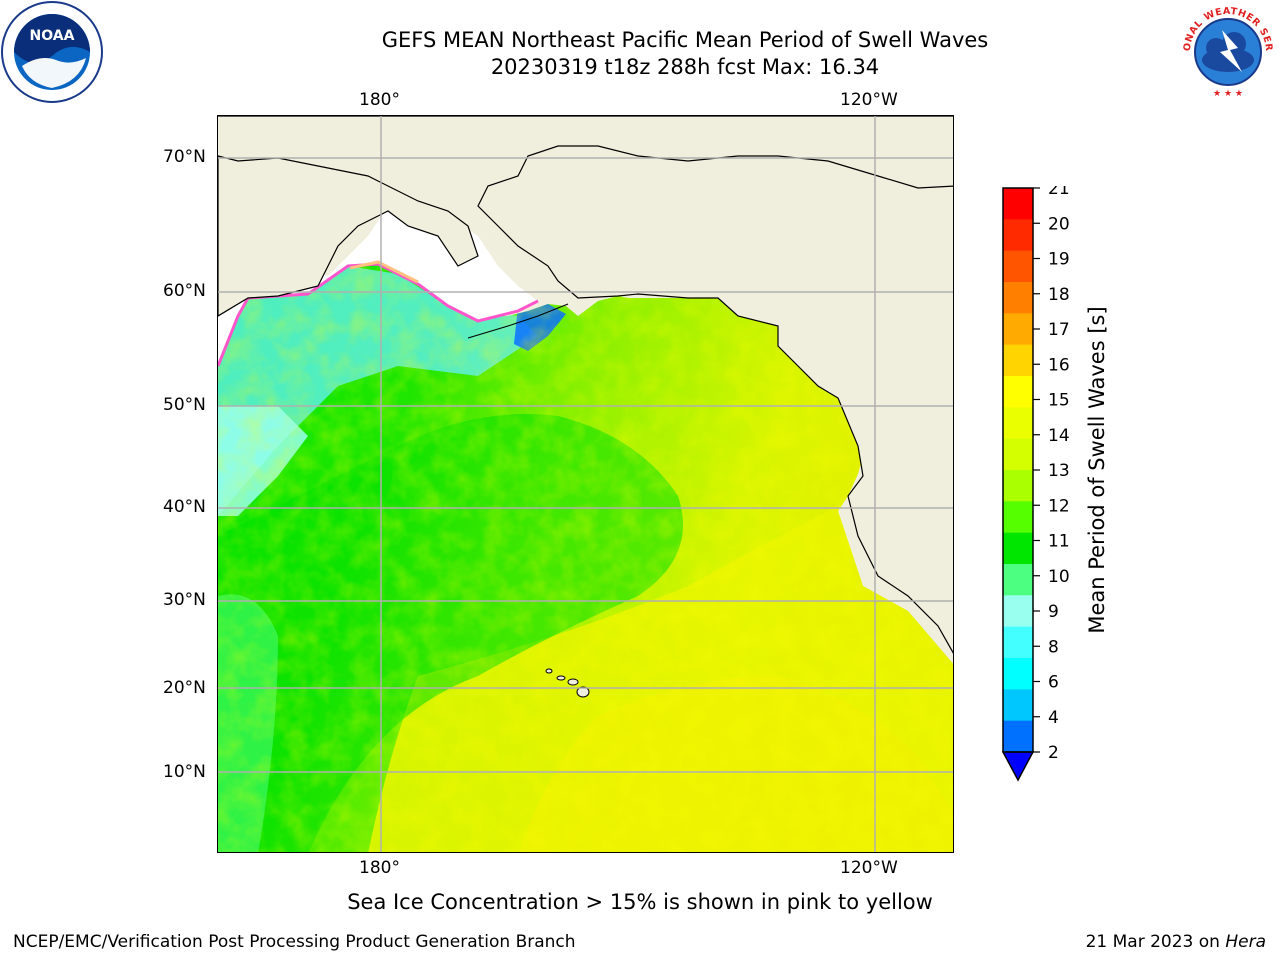 The height and width of the screenshot is (960, 1280). I want to click on colorbar-tick-label: 13, so click(1059, 471).